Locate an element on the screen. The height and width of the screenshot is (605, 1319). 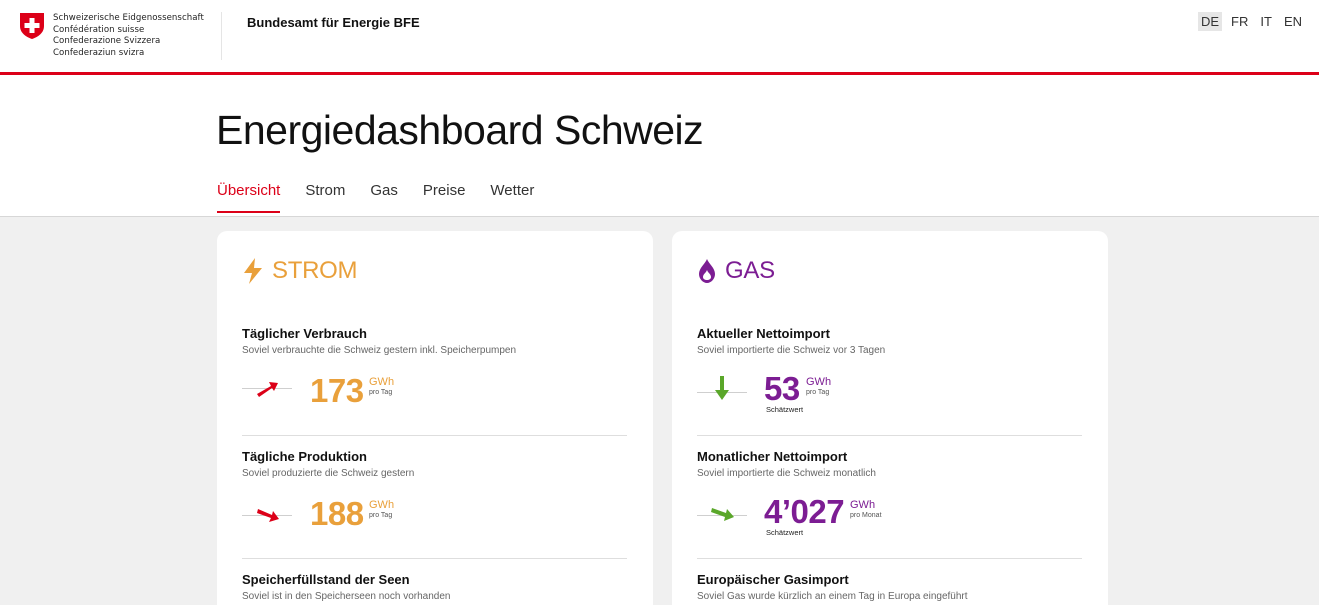
metric-title: Aktueller Nettoimport is located at coordinates (763, 333).